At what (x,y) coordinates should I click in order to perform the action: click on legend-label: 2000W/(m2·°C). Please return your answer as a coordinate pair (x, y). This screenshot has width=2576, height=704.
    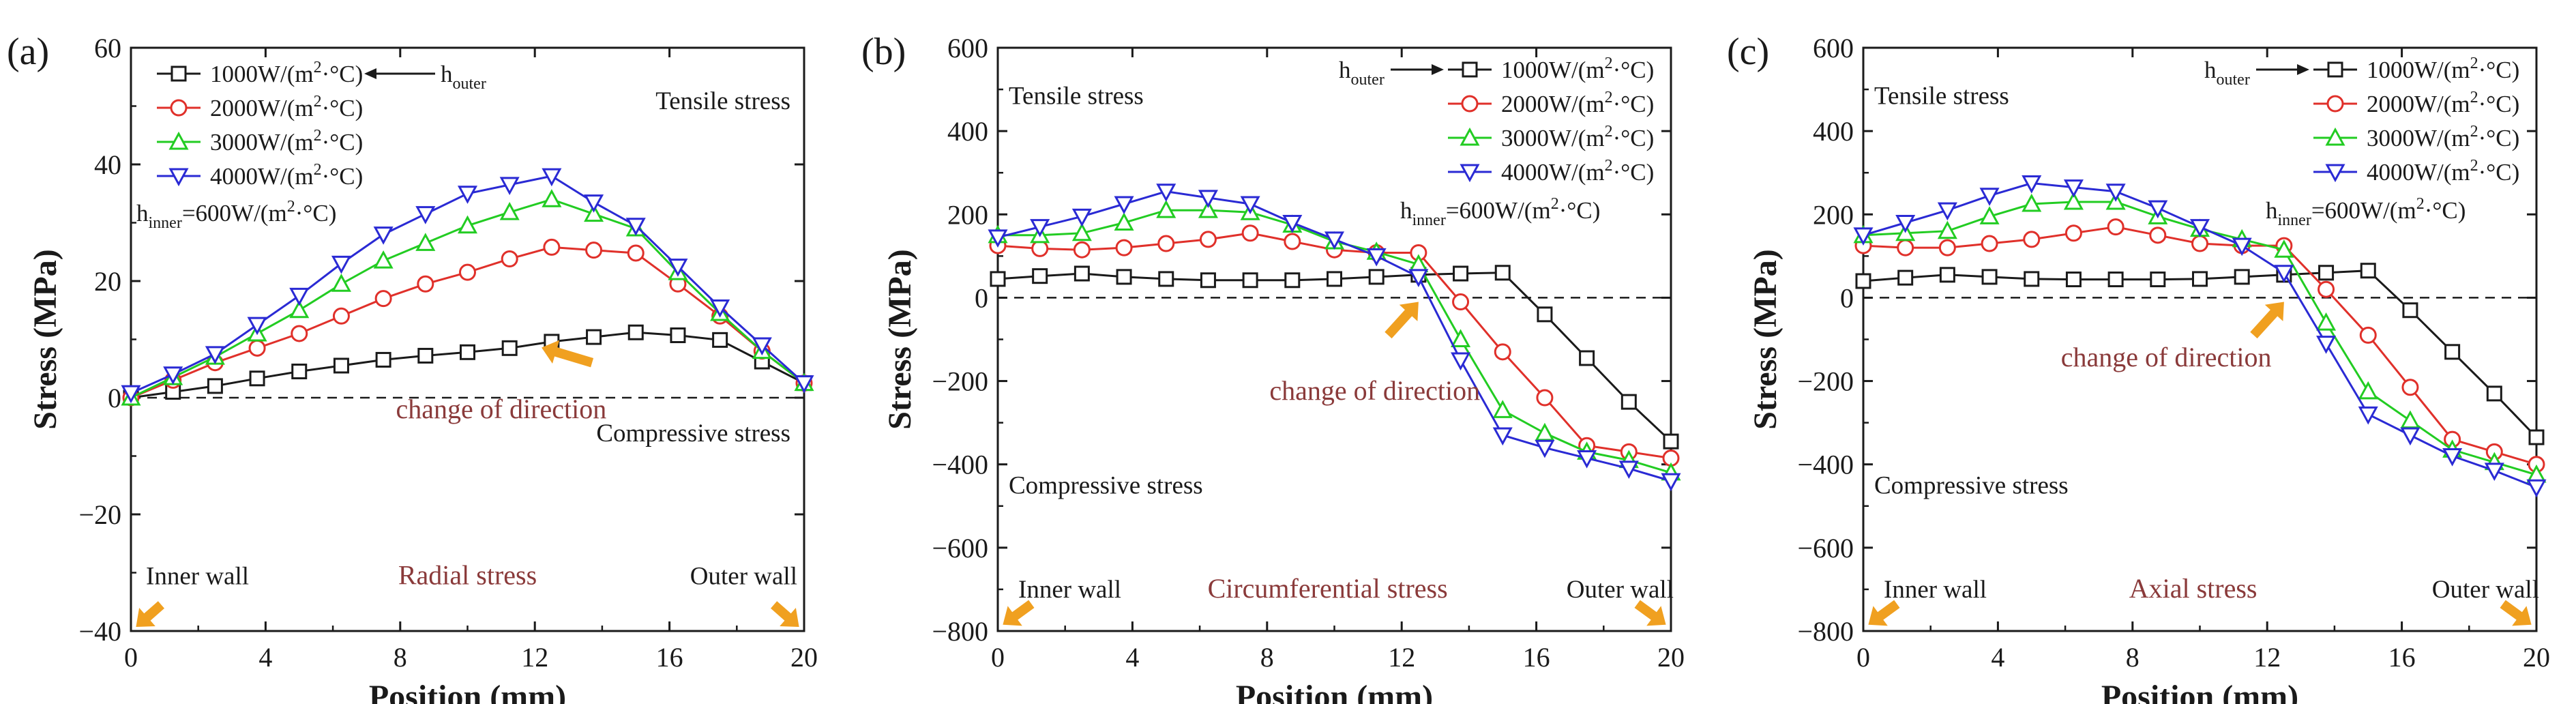
    Looking at the image, I should click on (1577, 103).